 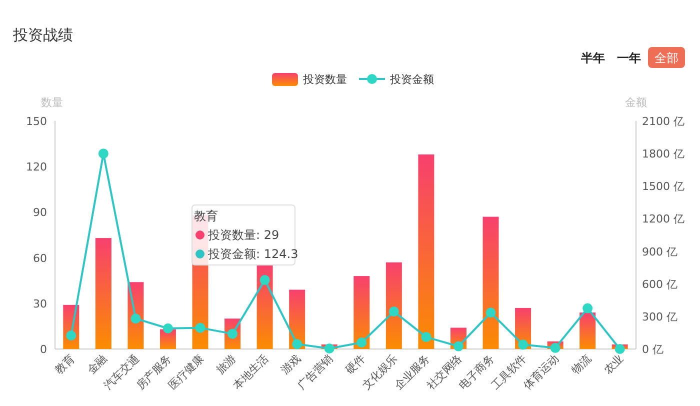 I want to click on x-tick-label: 金融, so click(x=97, y=364).